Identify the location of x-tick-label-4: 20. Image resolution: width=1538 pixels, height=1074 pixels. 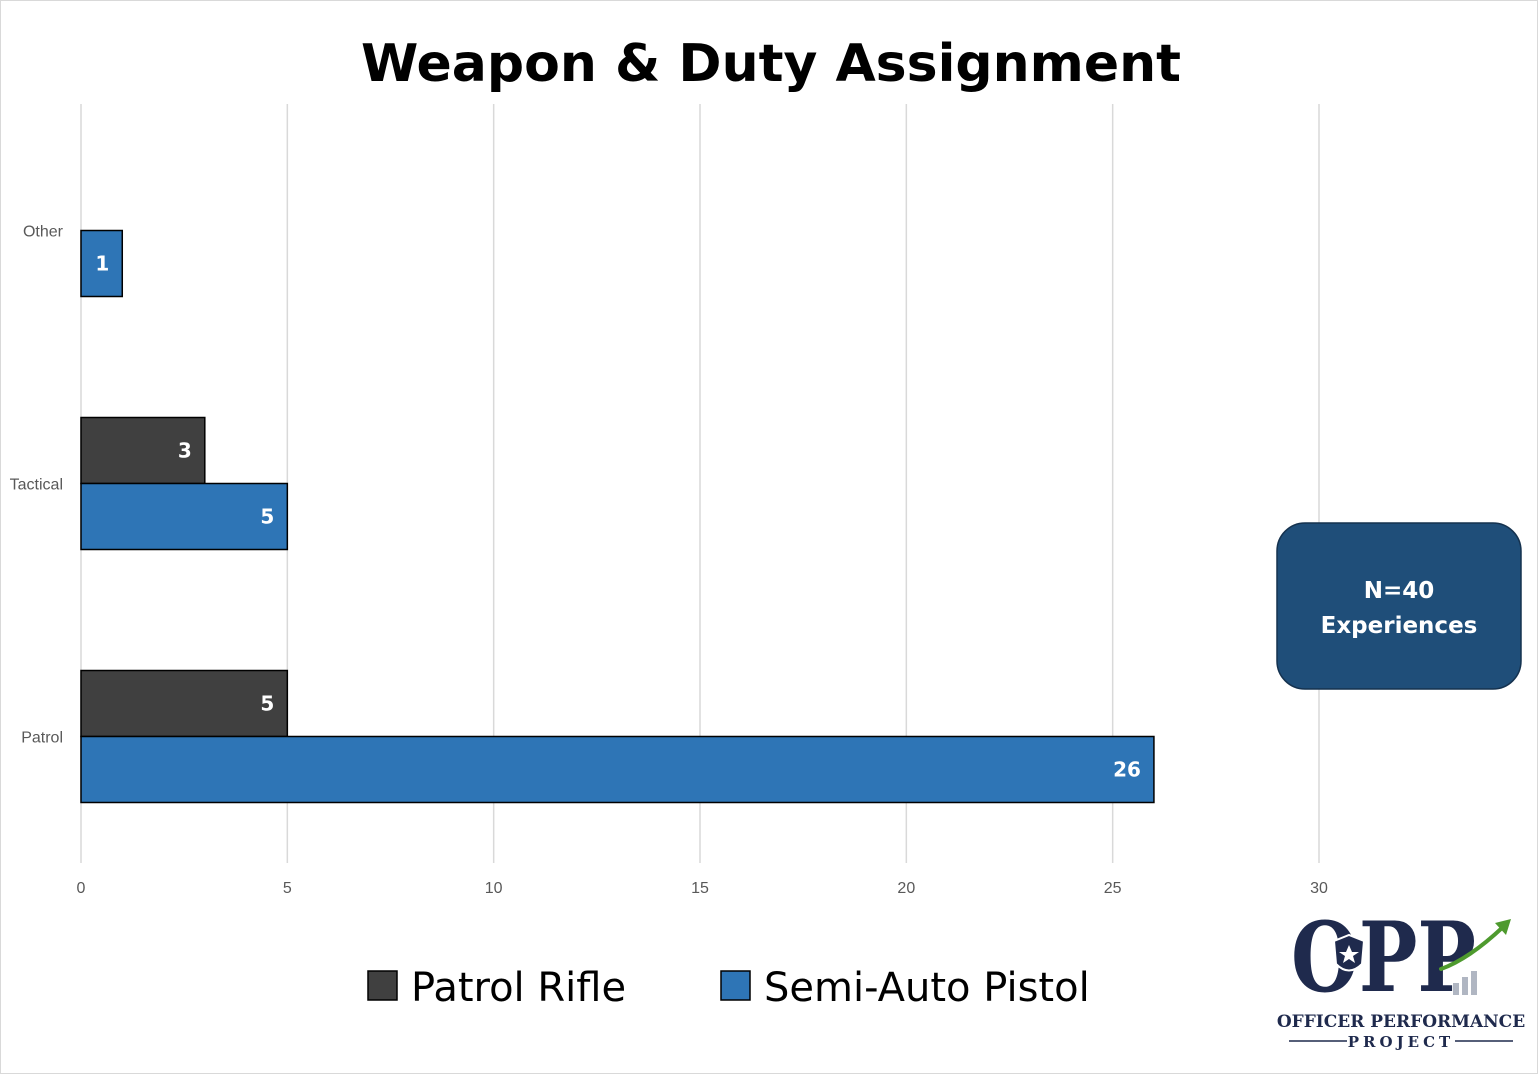
(906, 888).